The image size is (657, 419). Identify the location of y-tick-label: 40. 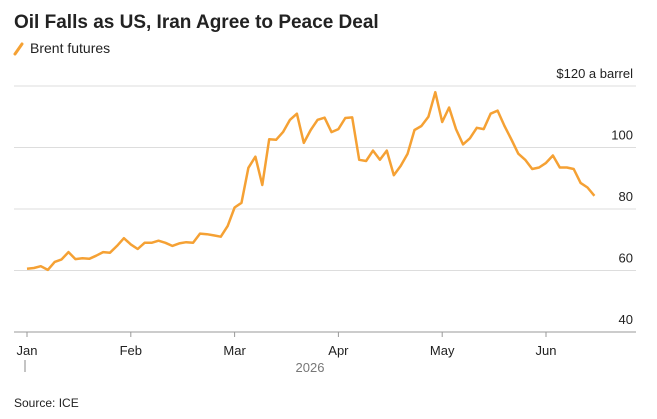
(626, 319).